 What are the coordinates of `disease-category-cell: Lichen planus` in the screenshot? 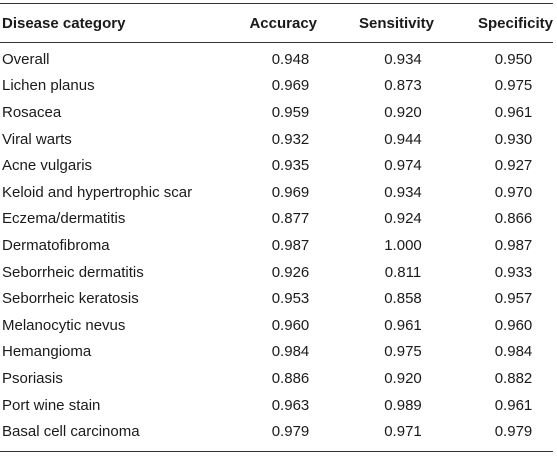 It's located at (48, 86).